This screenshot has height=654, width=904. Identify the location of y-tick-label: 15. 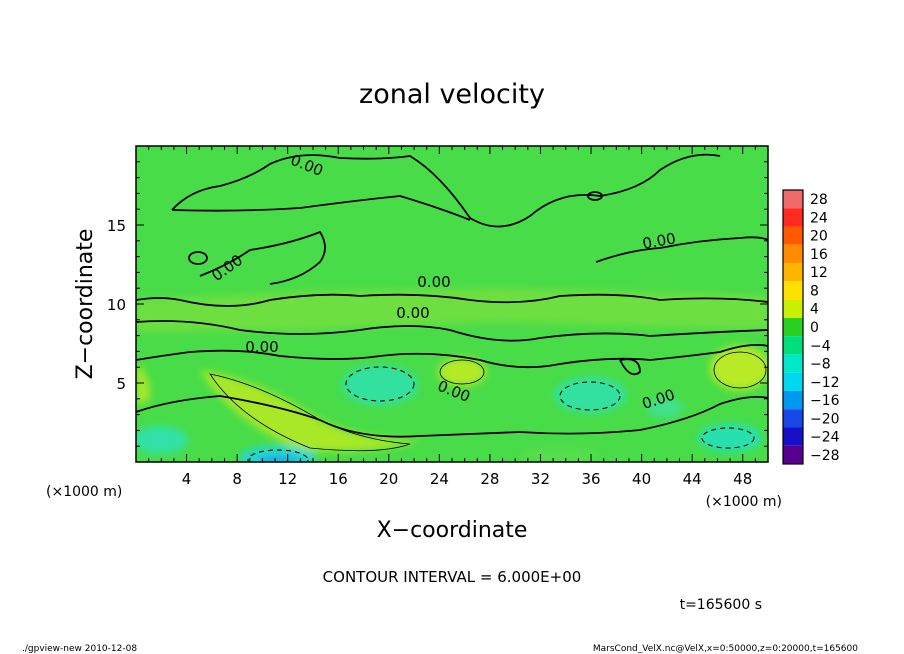
(116, 226).